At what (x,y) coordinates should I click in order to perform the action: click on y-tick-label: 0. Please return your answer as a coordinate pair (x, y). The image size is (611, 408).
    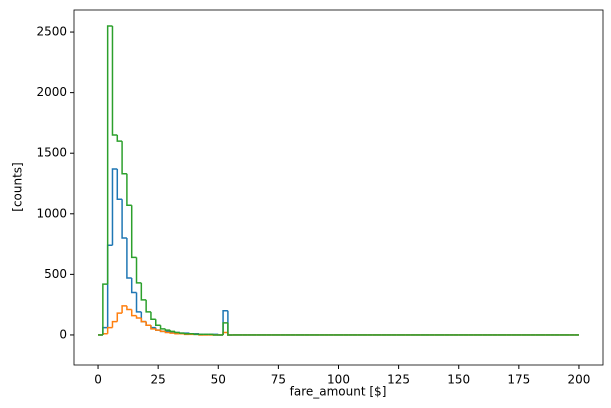
    Looking at the image, I should click on (63, 334).